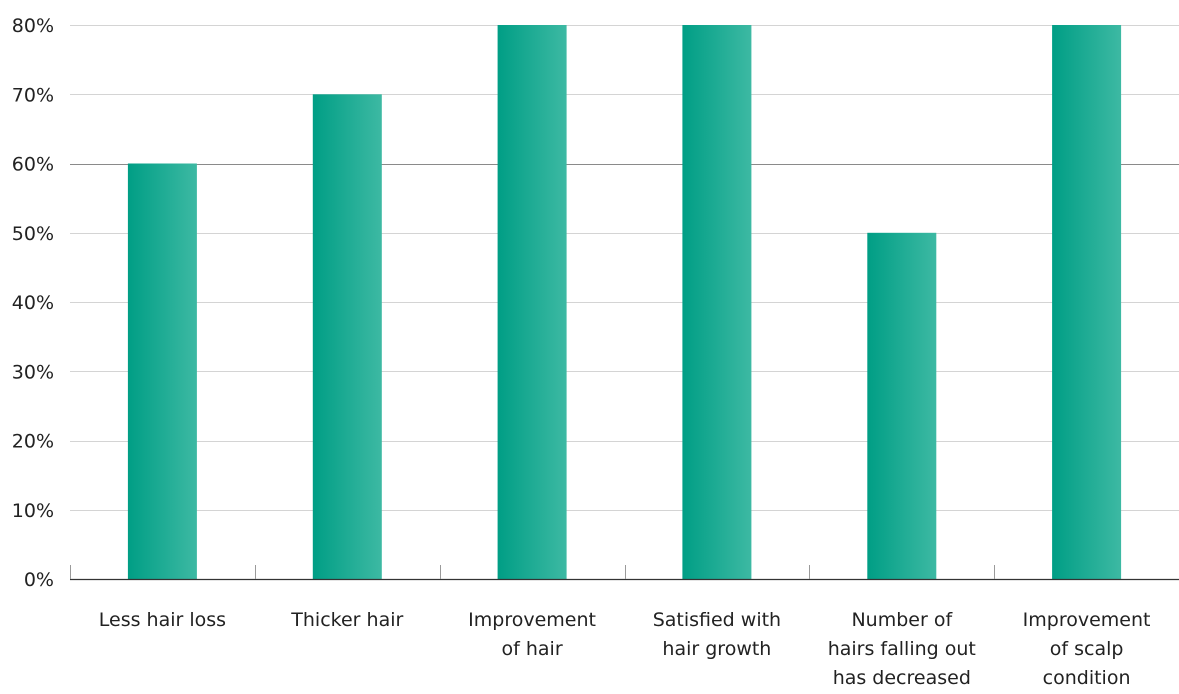 Image resolution: width=1179 pixels, height=694 pixels. What do you see at coordinates (1087, 649) in the screenshot?
I see `category-label: Improvement of scalp condition` at bounding box center [1087, 649].